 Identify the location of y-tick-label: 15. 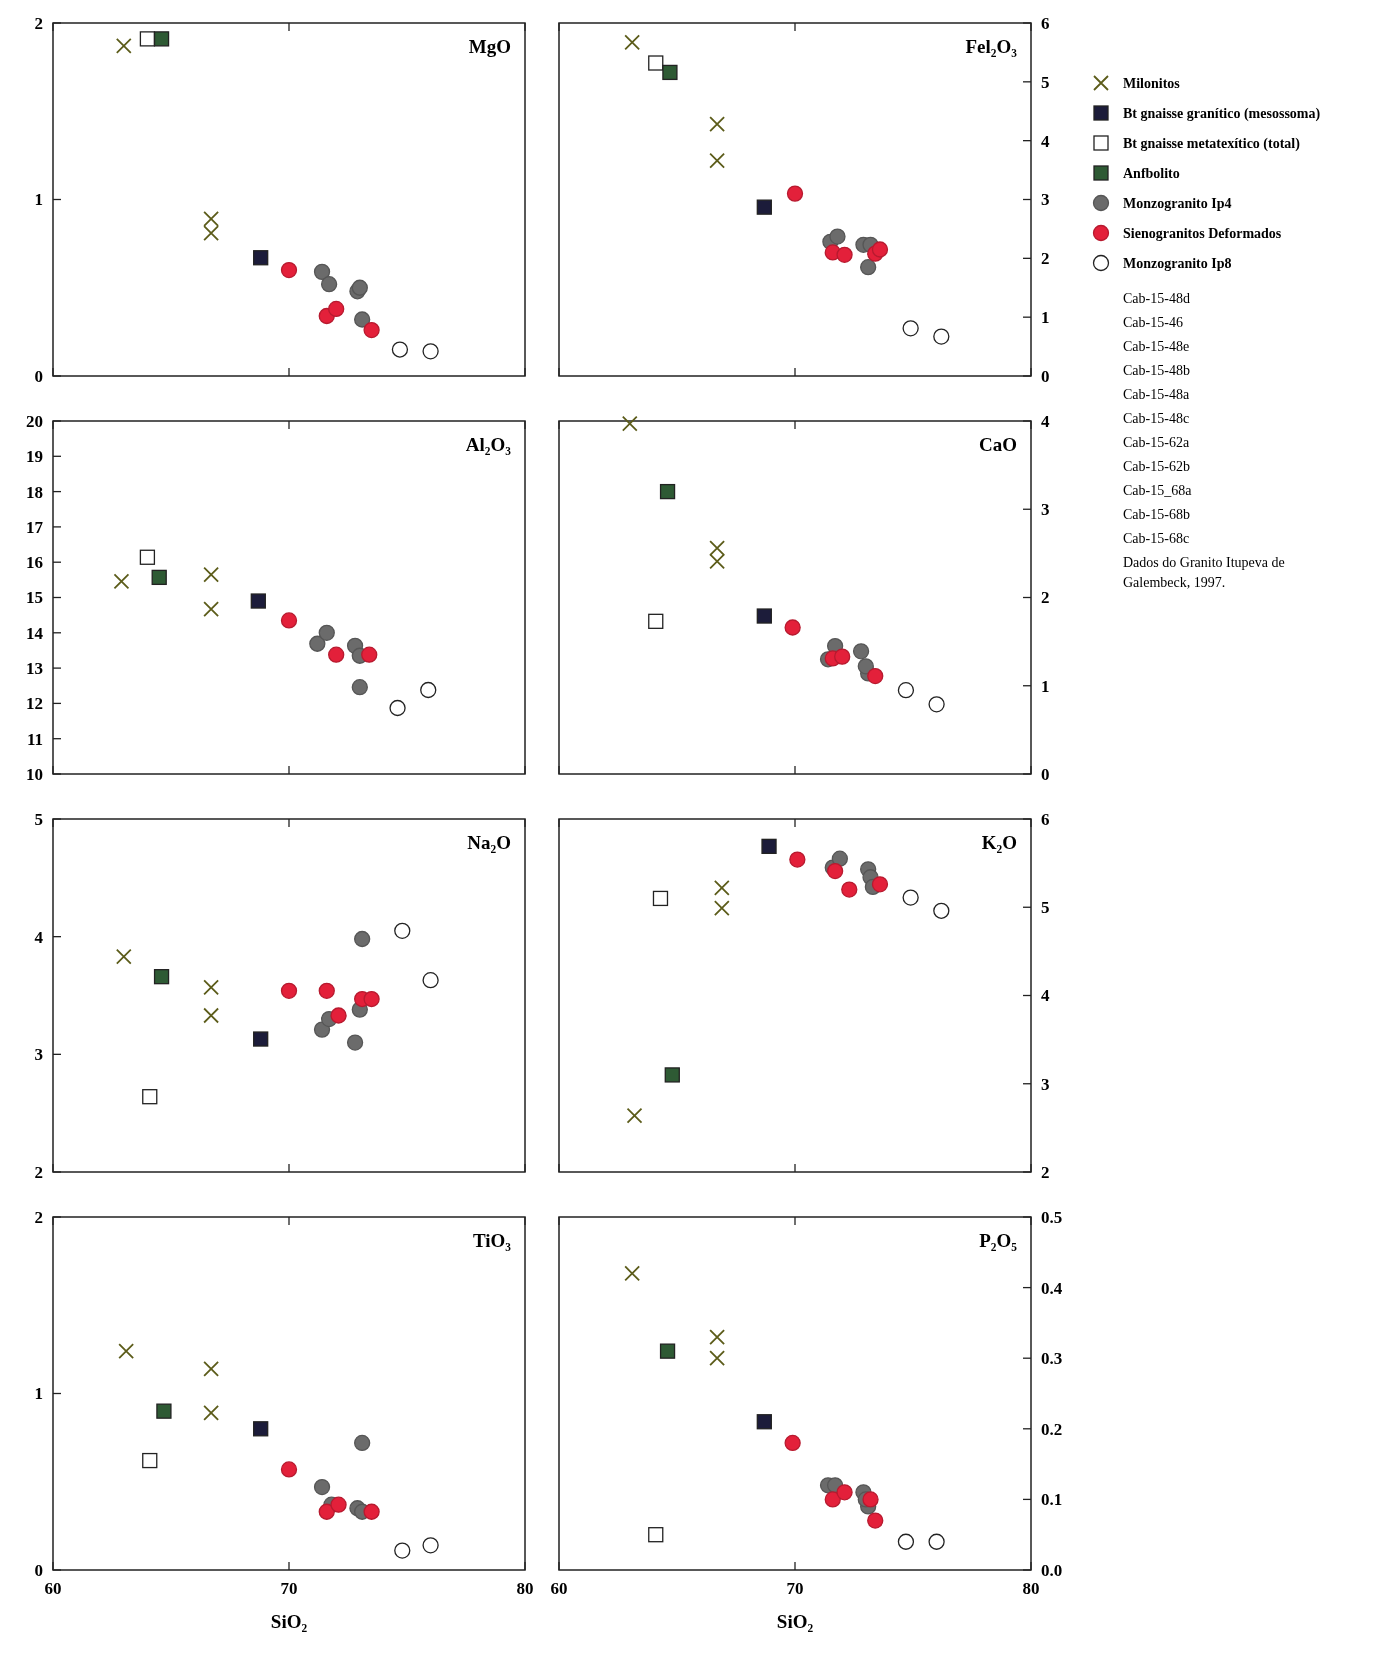
(34, 598).